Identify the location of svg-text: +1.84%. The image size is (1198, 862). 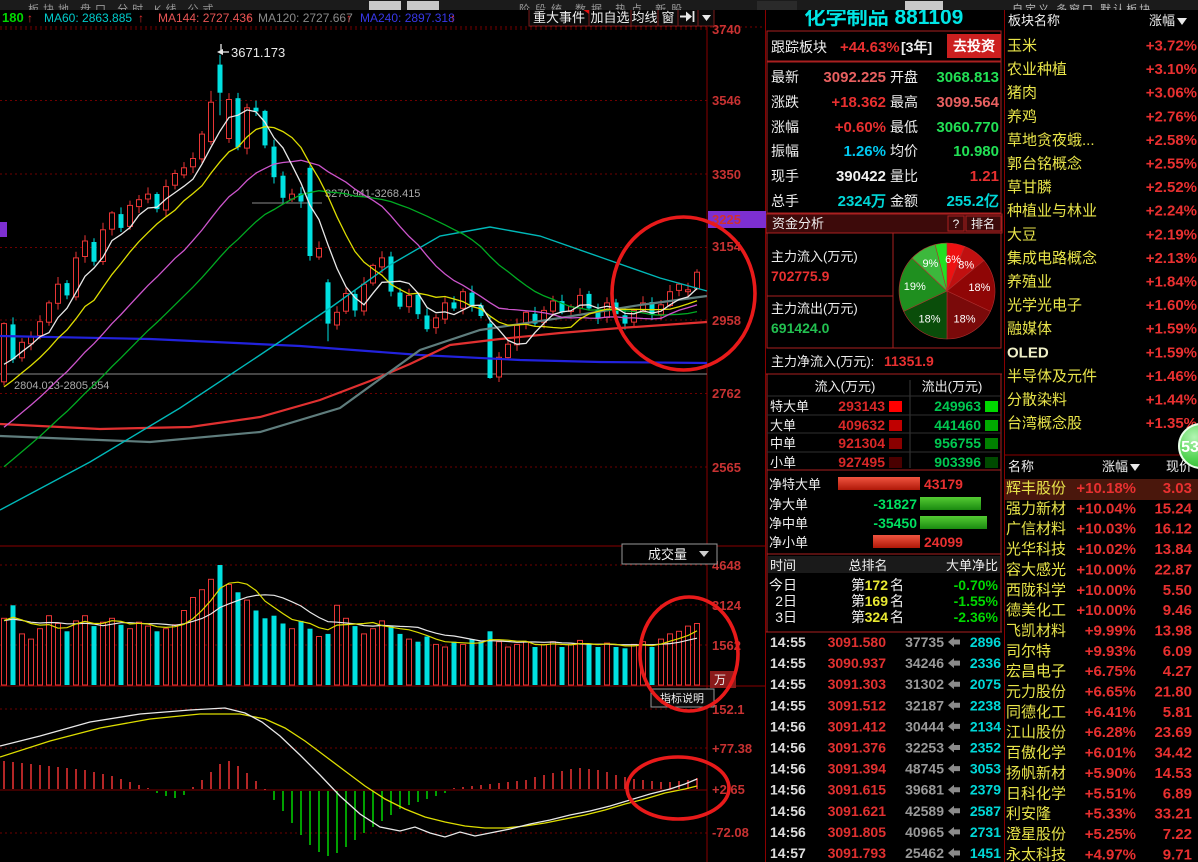
(1171, 282).